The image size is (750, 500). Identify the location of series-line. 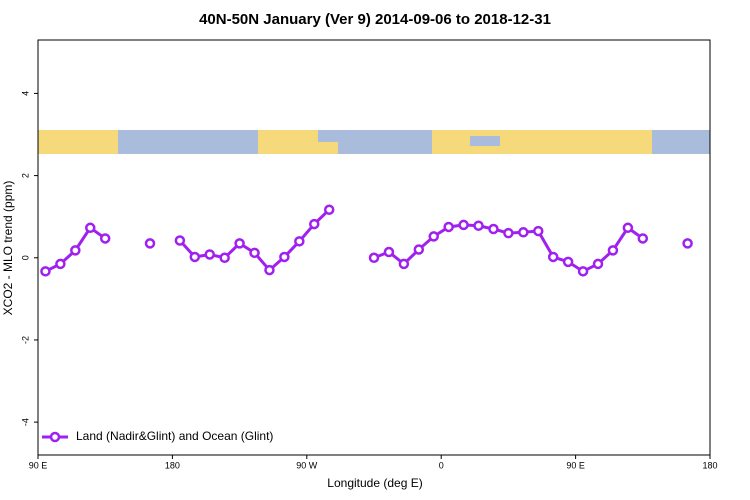
(366, 241).